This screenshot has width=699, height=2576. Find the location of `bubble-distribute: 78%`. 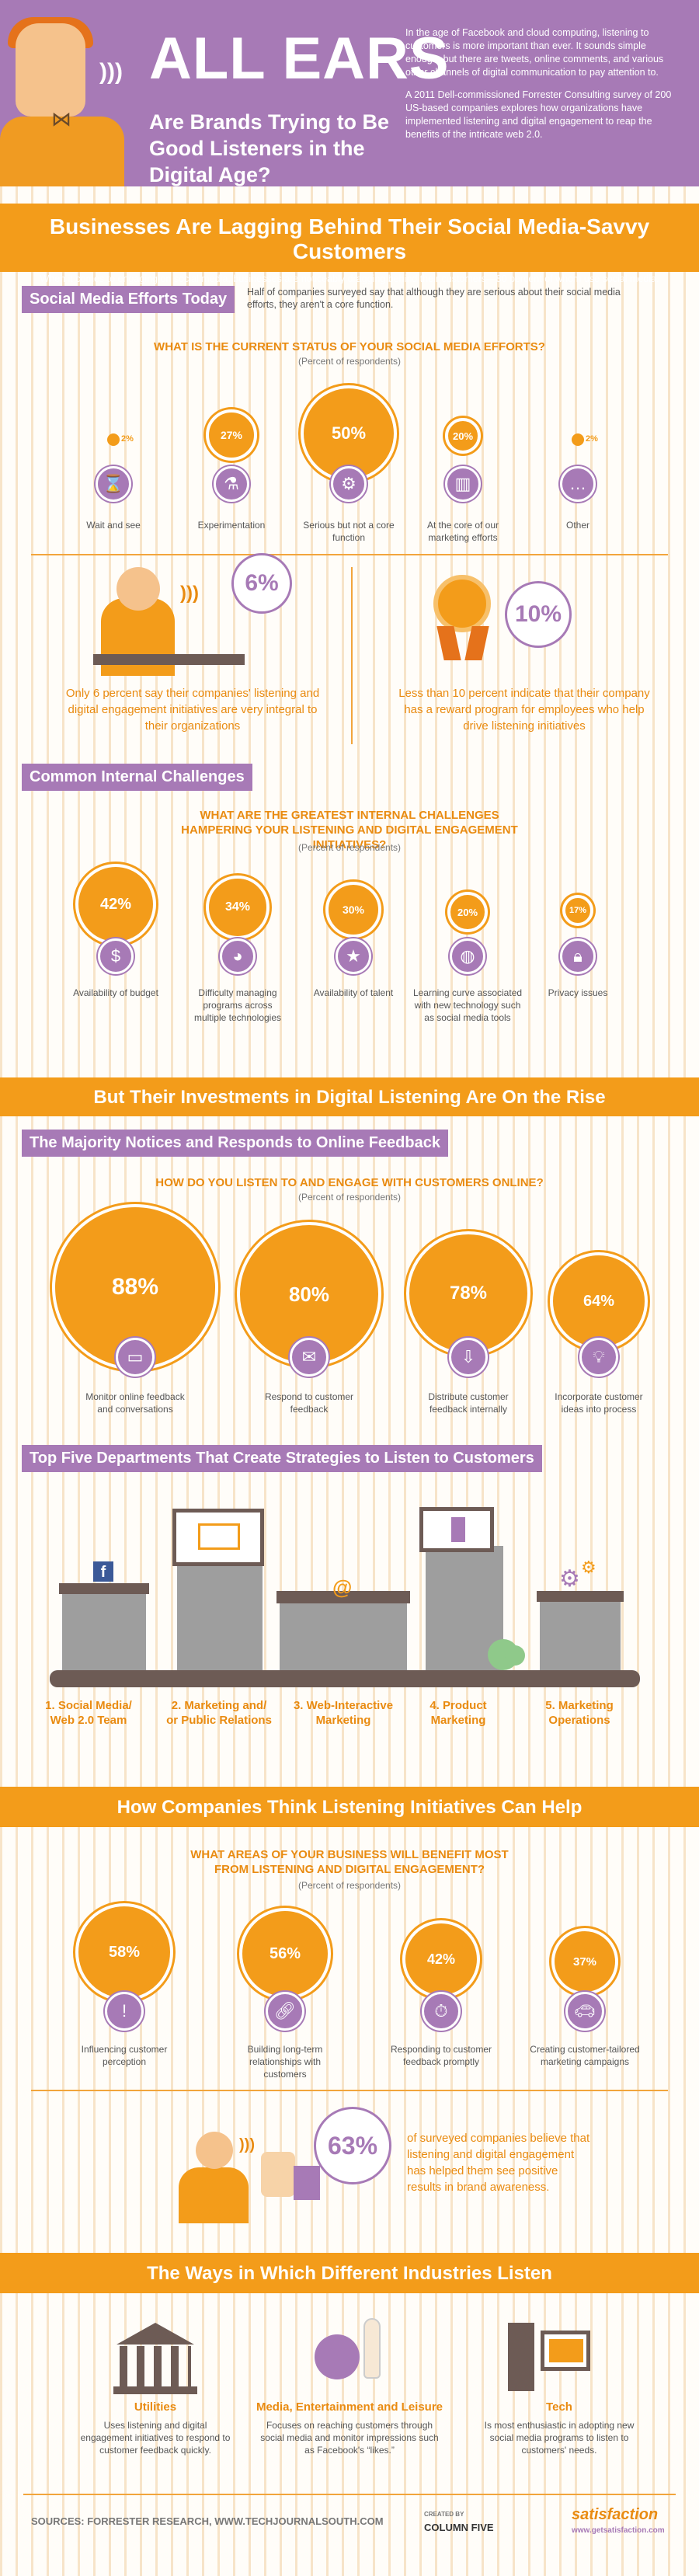

bubble-distribute: 78% is located at coordinates (468, 1293).